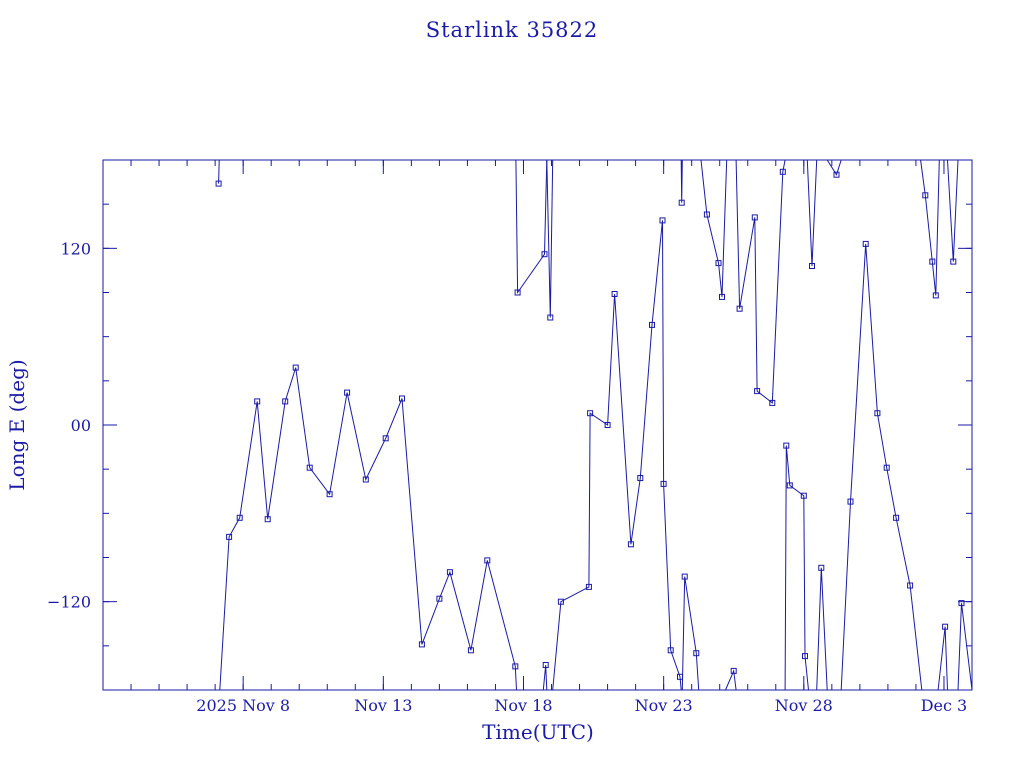  Describe the element at coordinates (81, 425) in the screenshot. I see `y-tick-label: 00` at that location.